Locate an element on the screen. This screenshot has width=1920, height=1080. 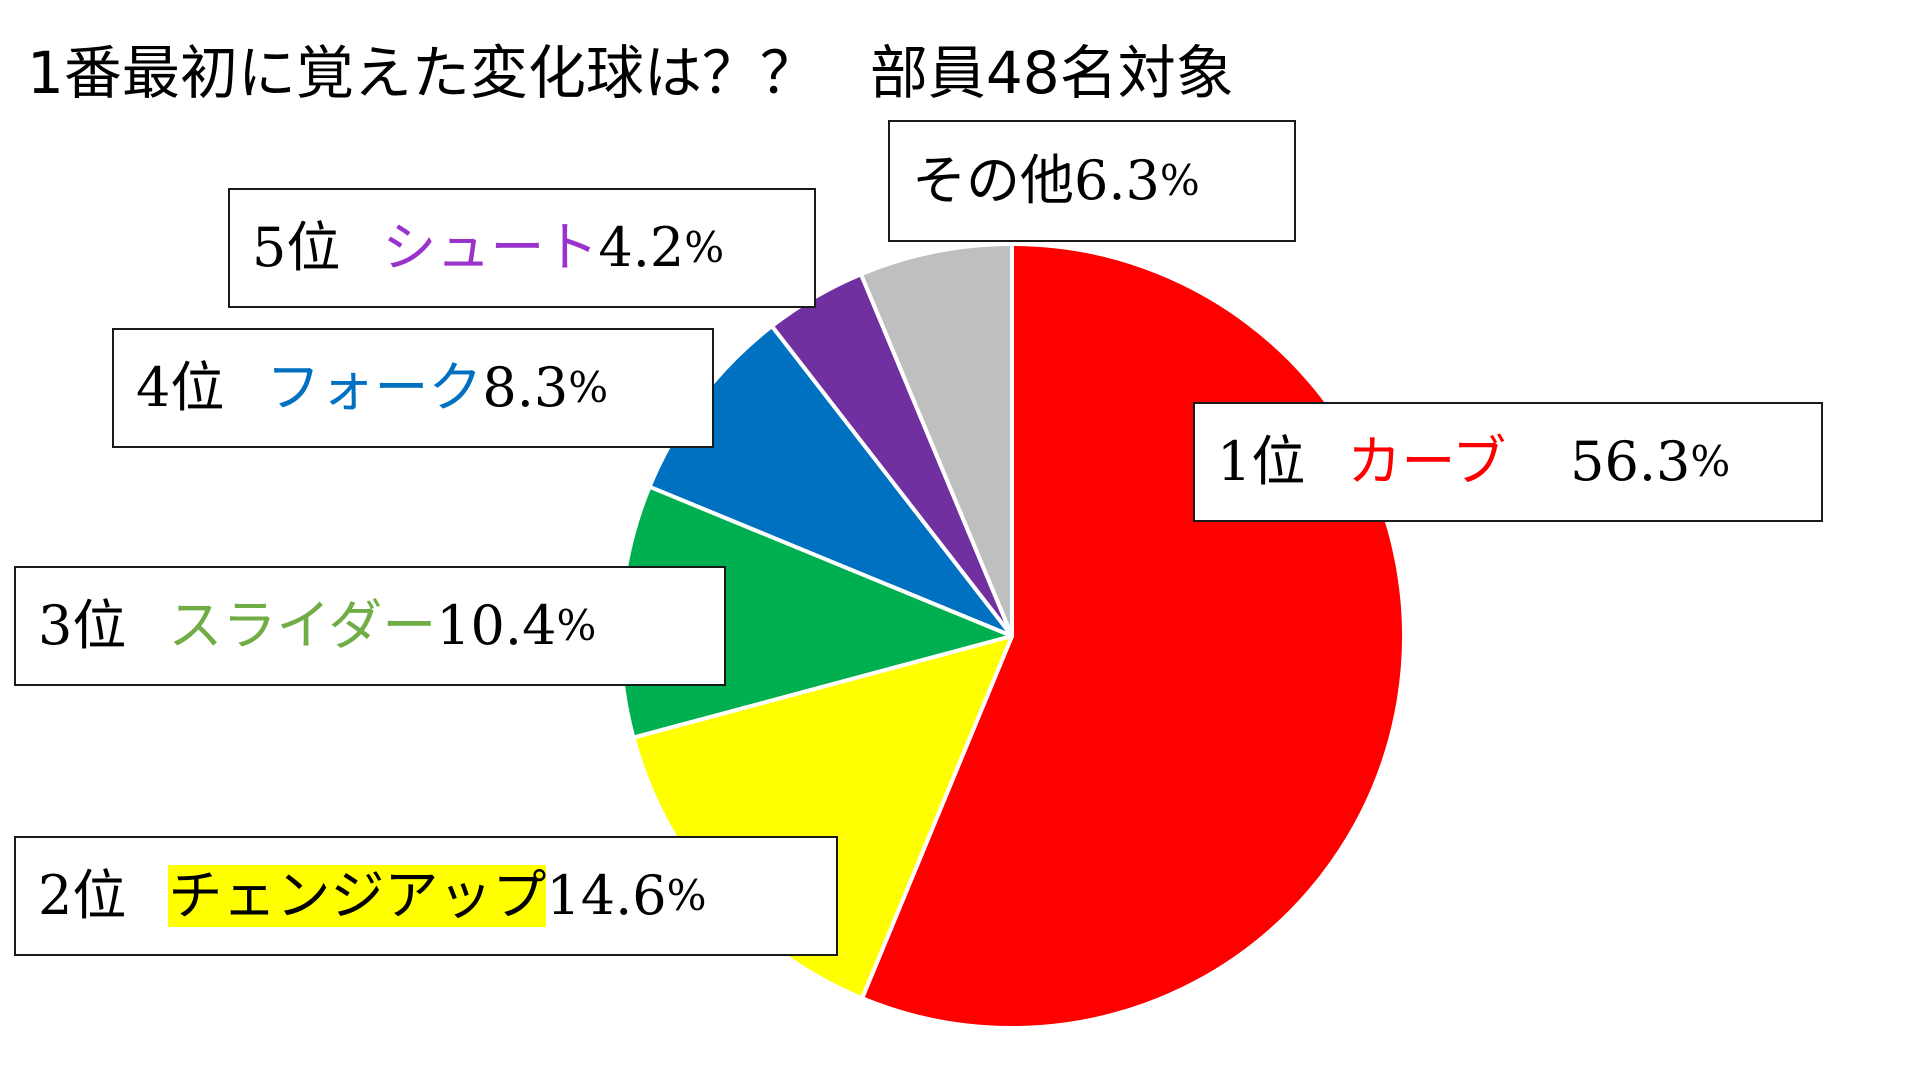
label-fork: 4位 フォーク 8.3% is located at coordinates (413, 388).